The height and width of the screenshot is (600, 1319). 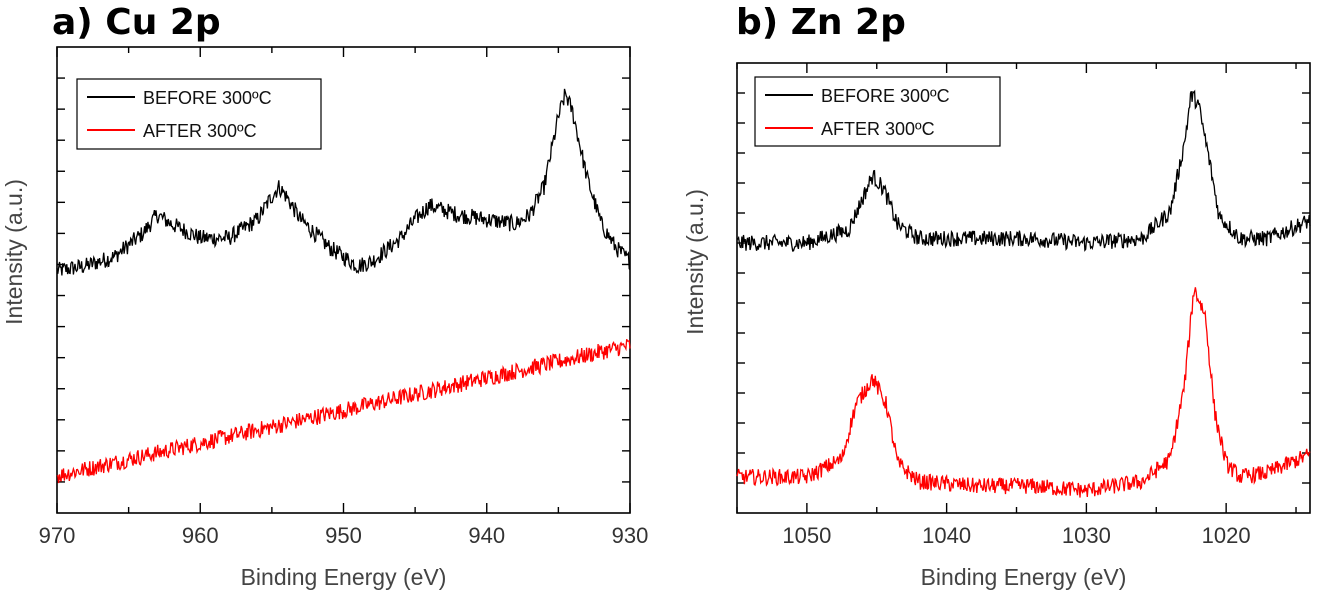 What do you see at coordinates (1226, 535) in the screenshot?
I see `x-tick-label: 1020` at bounding box center [1226, 535].